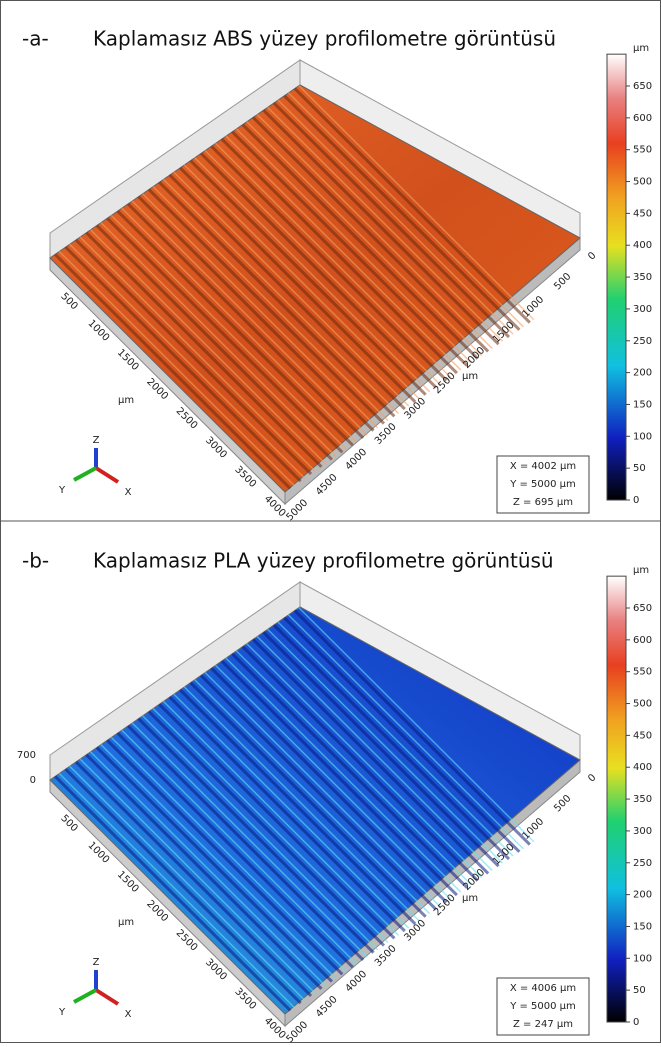 The image size is (661, 1047). Describe the element at coordinates (543, 1024) in the screenshot. I see `info-line: Z = 247 µm` at that location.